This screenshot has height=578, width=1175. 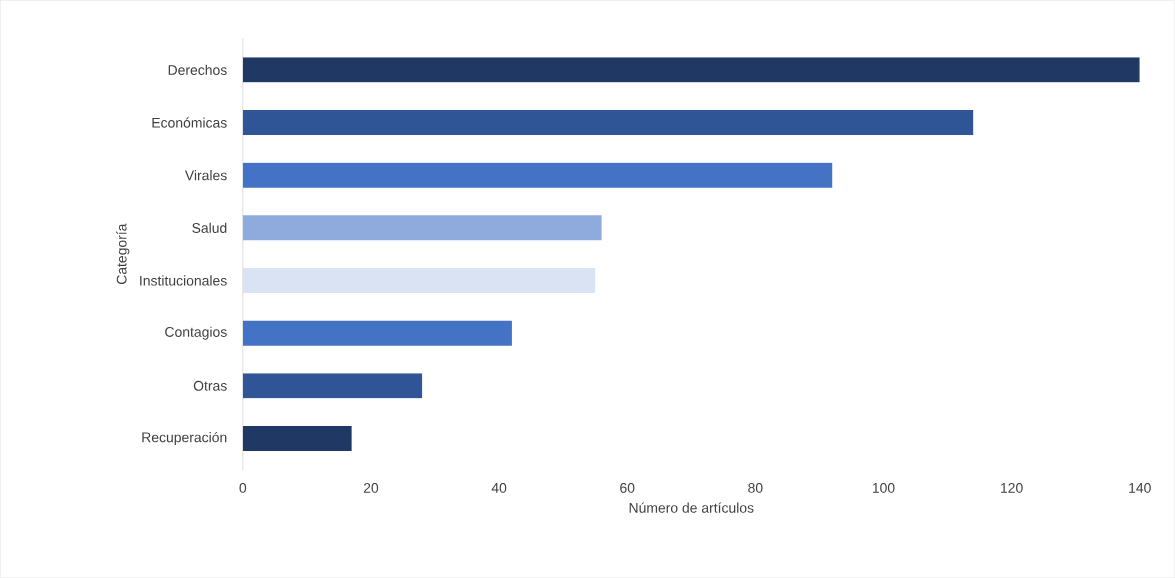 What do you see at coordinates (371, 487) in the screenshot?
I see `x-tick-label: 20` at bounding box center [371, 487].